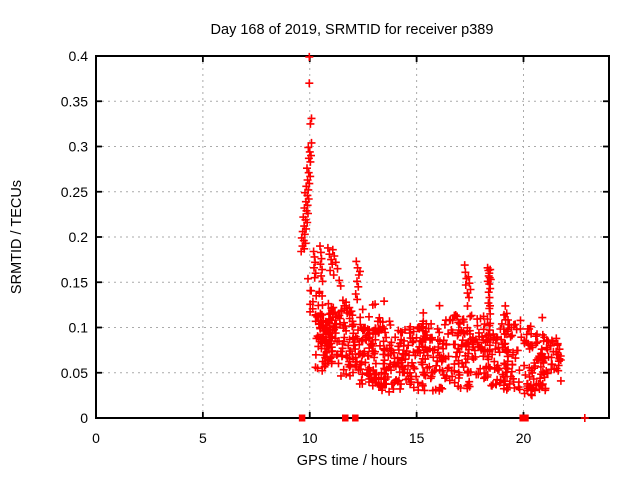 The width and height of the screenshot is (640, 480). What do you see at coordinates (352, 461) in the screenshot?
I see `x-axis-label: GPS time / hours` at bounding box center [352, 461].